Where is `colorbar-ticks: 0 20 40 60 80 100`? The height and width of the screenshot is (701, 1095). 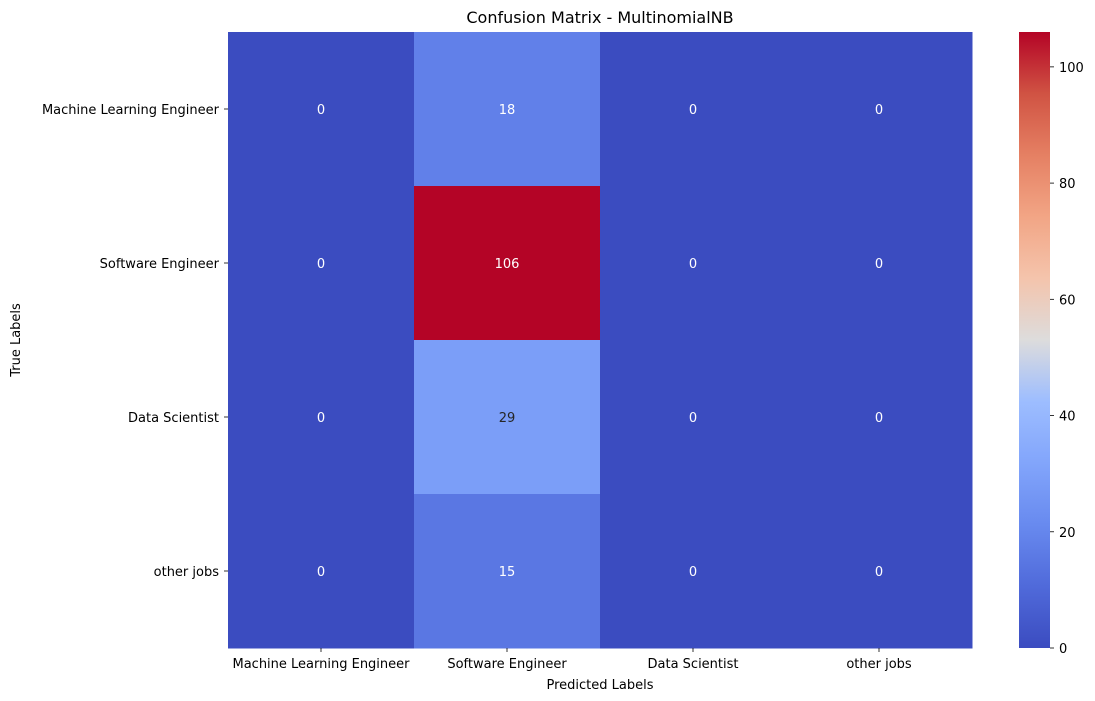 colorbar-ticks: 0 20 40 60 80 100 is located at coordinates (1067, 359).